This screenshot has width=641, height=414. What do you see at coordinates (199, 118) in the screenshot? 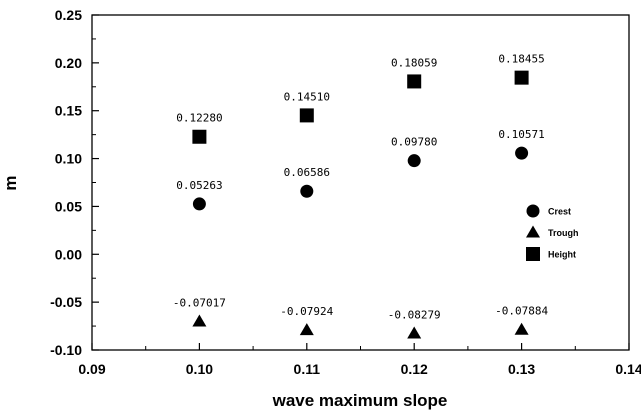
I see `height-data-label: 0.12280` at bounding box center [199, 118].